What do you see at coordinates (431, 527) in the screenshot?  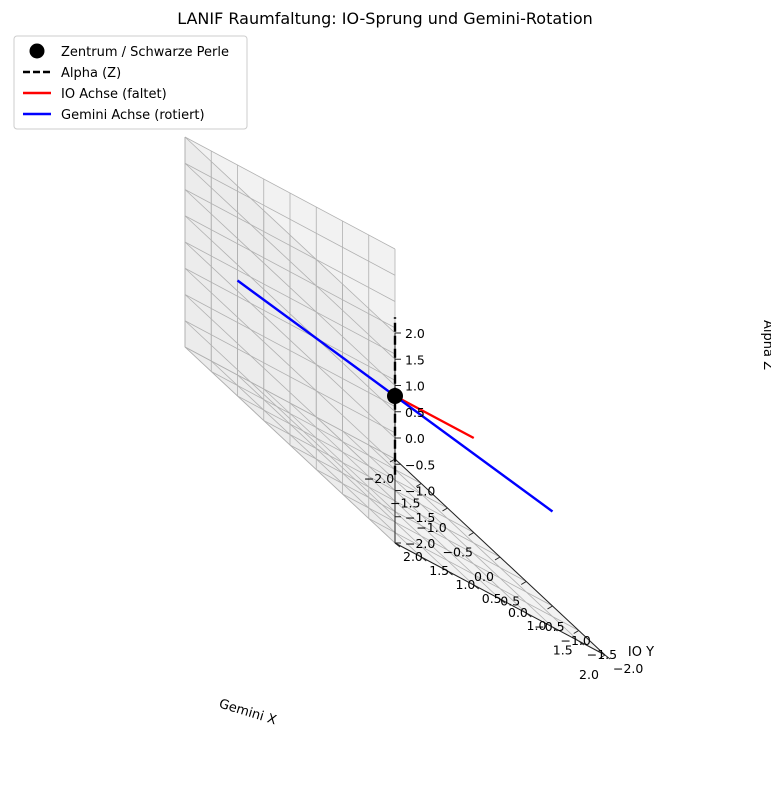 I see `x-tick-label: −1.0` at bounding box center [431, 527].